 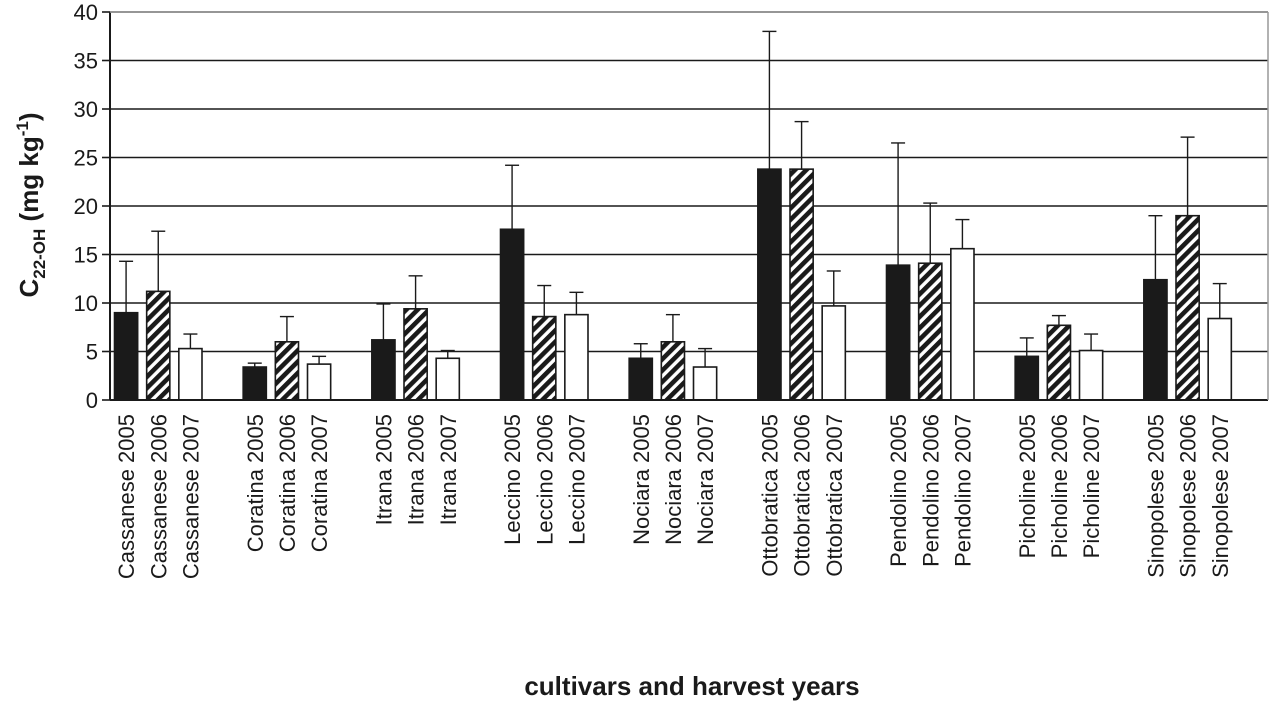 I want to click on x-category-label: Pendolino 2006, so click(x=930, y=490).